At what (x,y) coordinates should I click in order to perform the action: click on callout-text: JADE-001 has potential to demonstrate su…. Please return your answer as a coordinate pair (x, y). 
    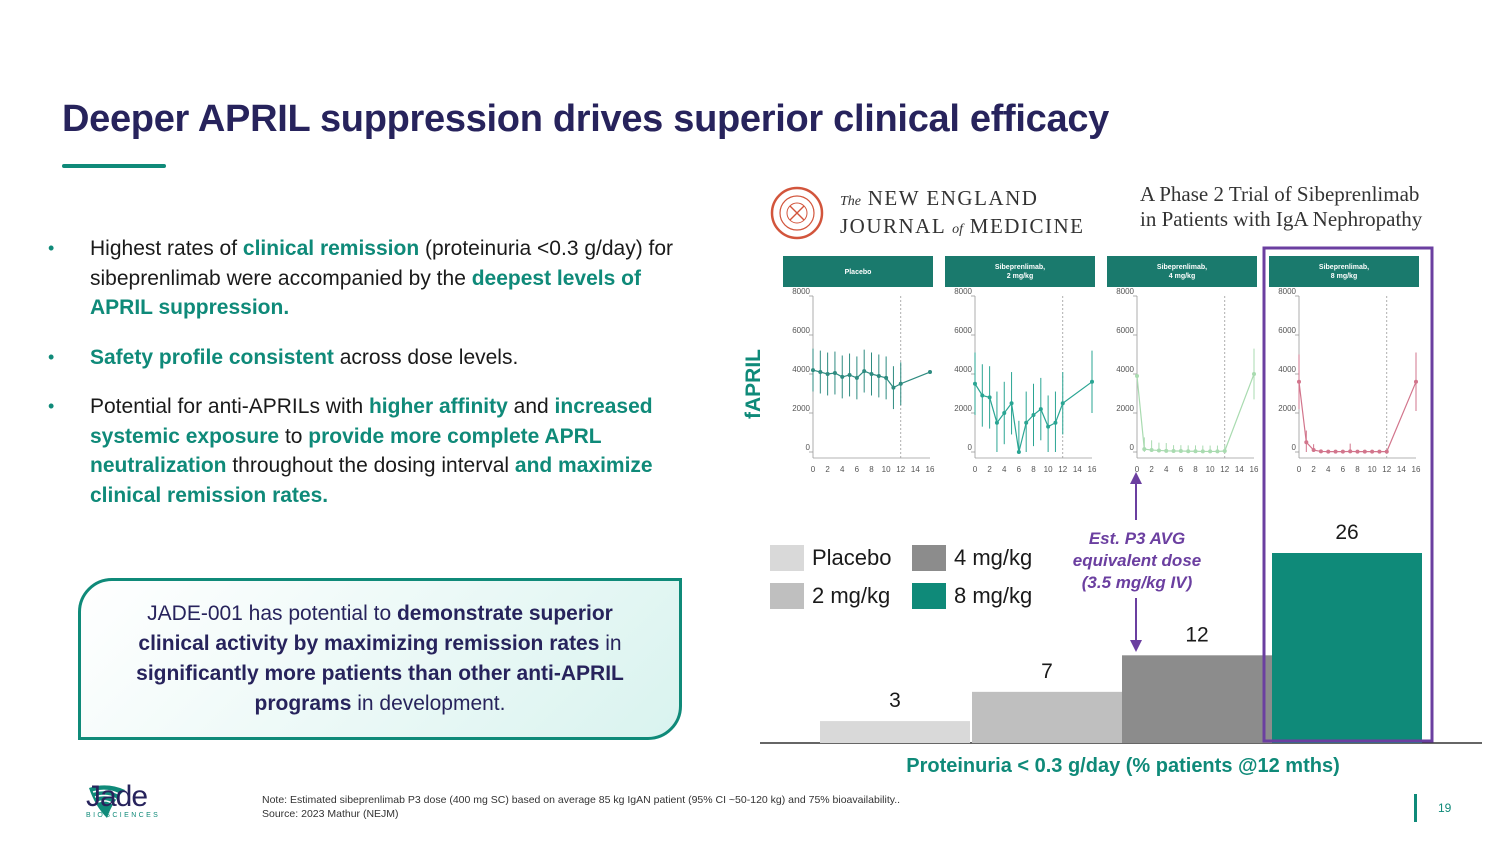
    Looking at the image, I should click on (380, 659).